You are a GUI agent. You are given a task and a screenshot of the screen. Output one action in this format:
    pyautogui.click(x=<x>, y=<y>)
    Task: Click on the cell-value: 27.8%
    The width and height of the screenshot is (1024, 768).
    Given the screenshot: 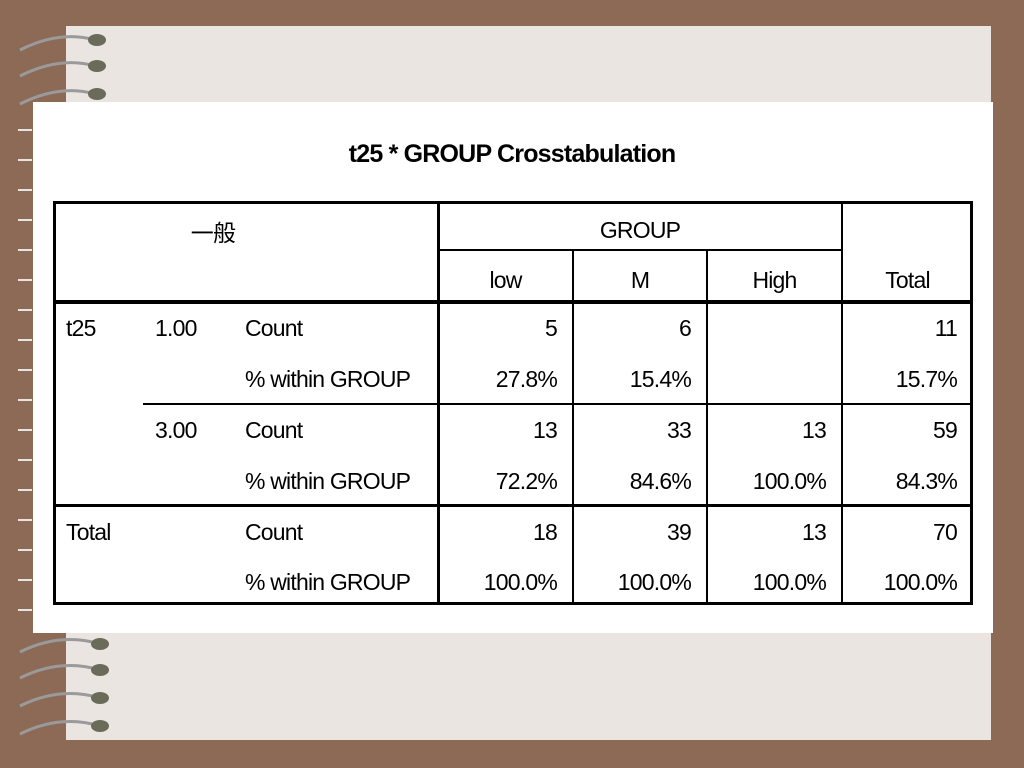 What is the action you would take?
    pyautogui.click(x=526, y=379)
    